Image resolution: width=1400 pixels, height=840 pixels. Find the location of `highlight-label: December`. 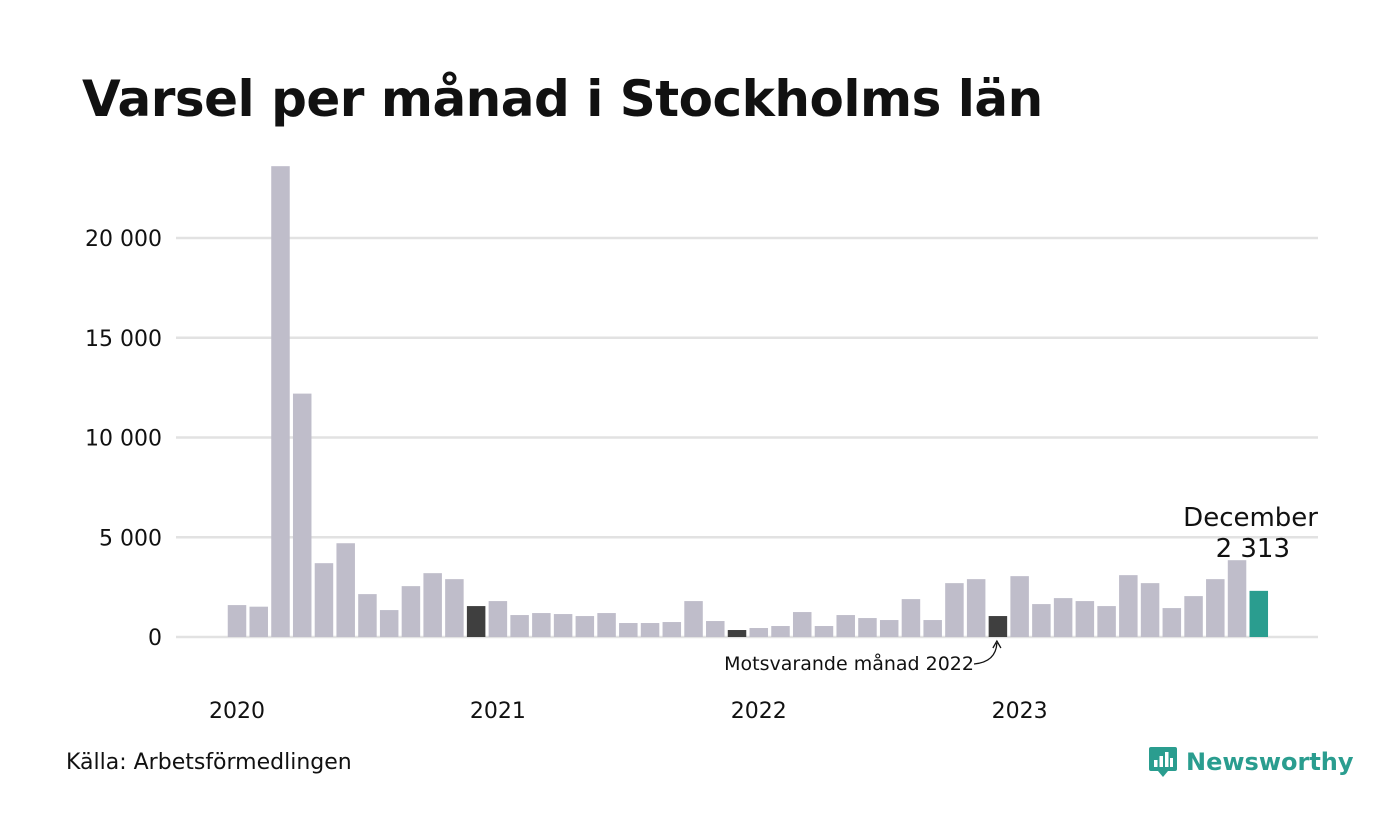

highlight-label: December is located at coordinates (1250, 518).